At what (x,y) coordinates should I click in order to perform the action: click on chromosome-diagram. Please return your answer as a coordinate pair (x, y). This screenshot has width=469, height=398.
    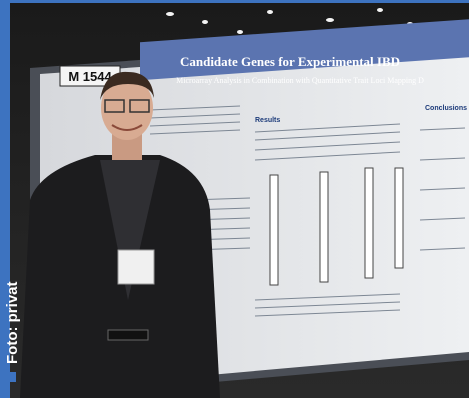
    Looking at the image, I should click on (336, 226).